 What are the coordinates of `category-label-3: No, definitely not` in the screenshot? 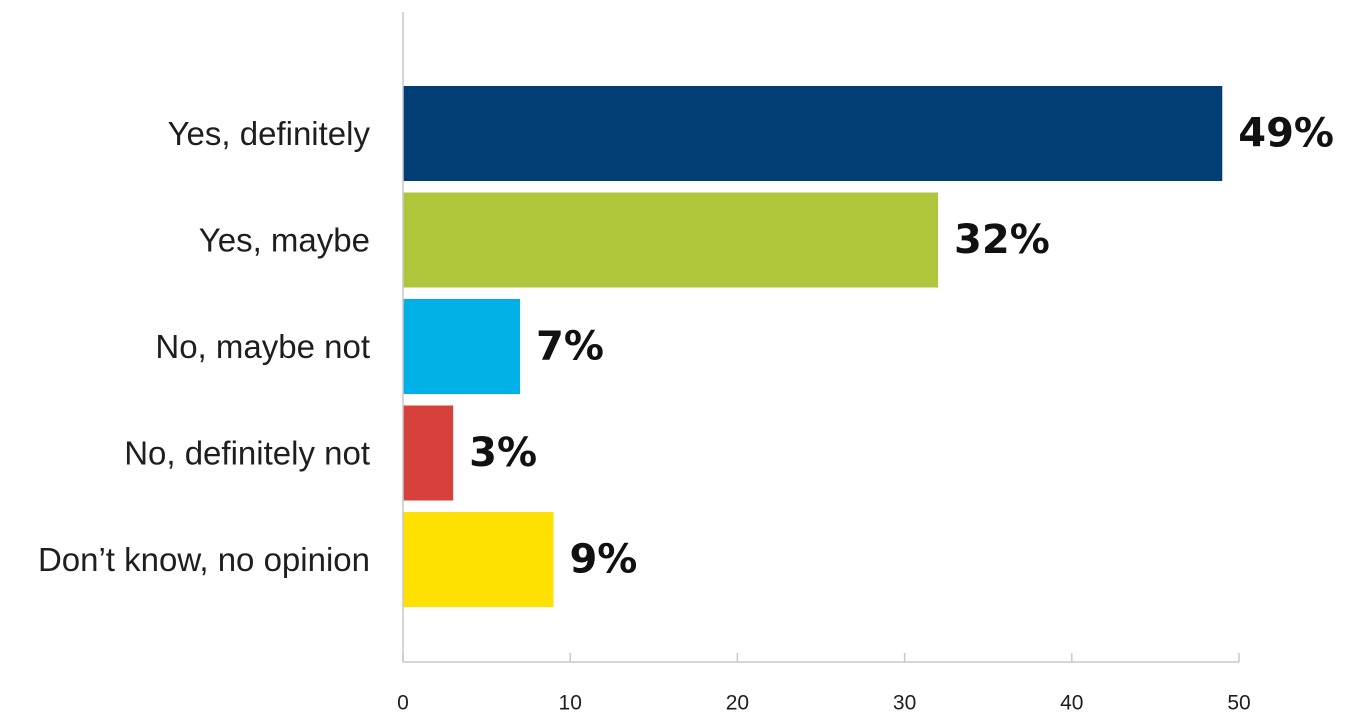 It's located at (247, 453).